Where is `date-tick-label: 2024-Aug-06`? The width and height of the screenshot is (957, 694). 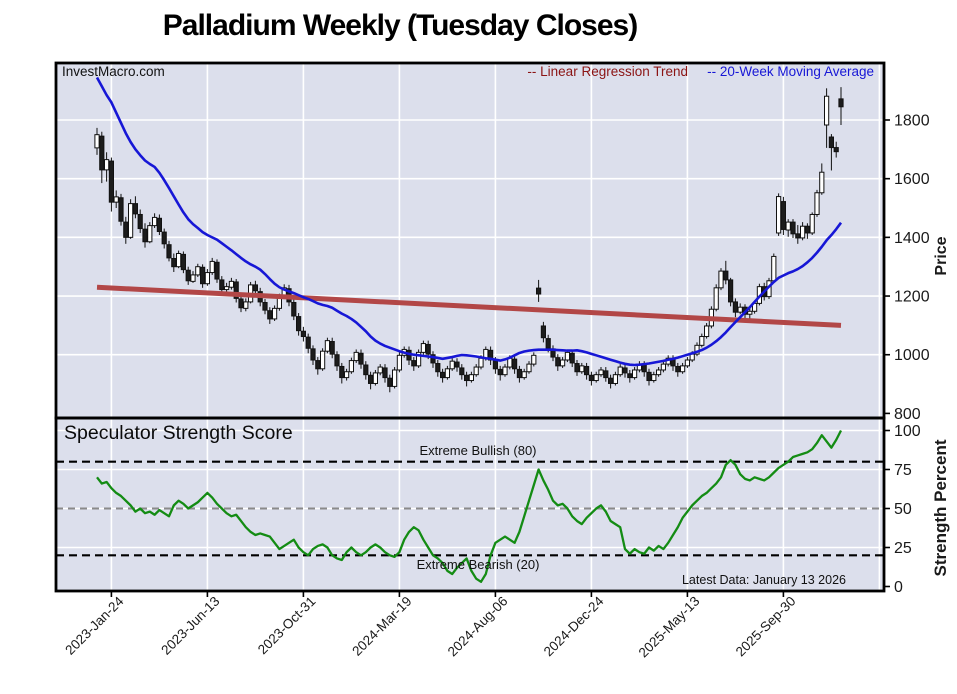 date-tick-label: 2024-Aug-06 is located at coordinates (478, 627).